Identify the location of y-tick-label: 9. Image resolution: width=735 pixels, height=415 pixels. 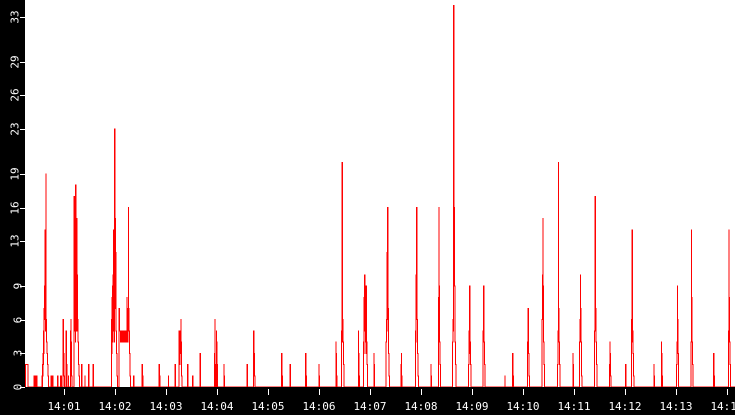
(12, 286).